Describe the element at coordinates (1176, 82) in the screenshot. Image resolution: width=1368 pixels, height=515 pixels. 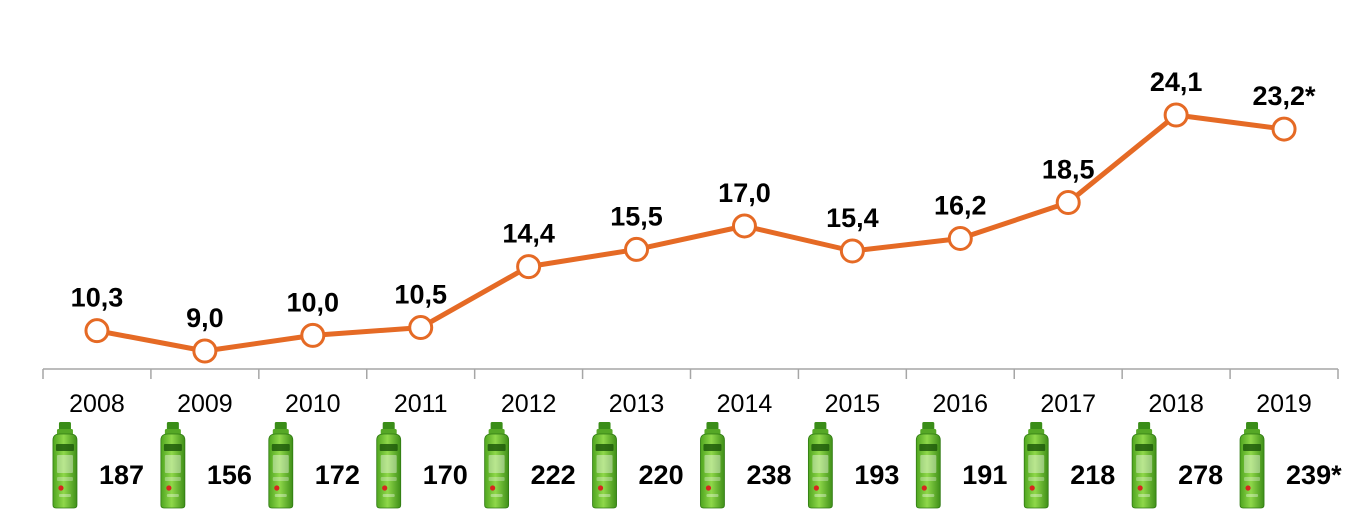
I see `data-value-label: 24,1` at that location.